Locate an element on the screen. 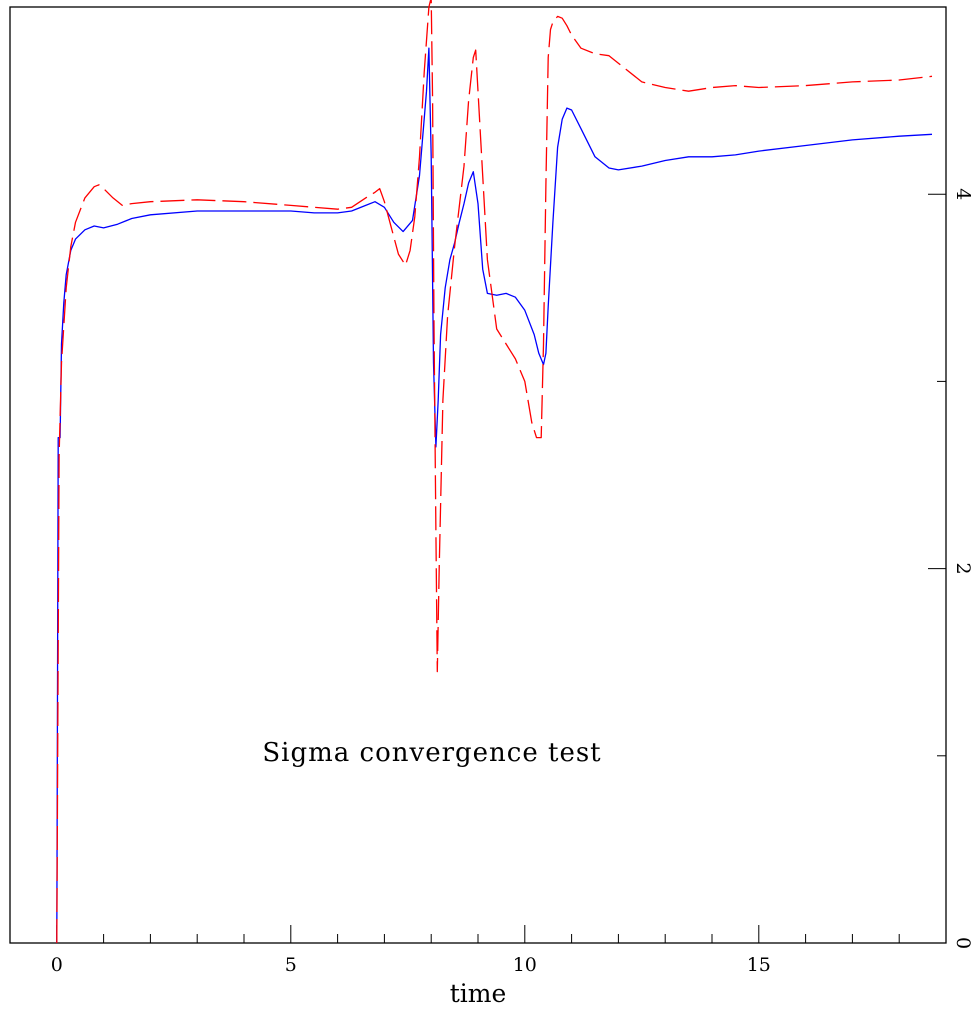 The height and width of the screenshot is (1010, 971). y-tick-label: 2 is located at coordinates (961, 569).